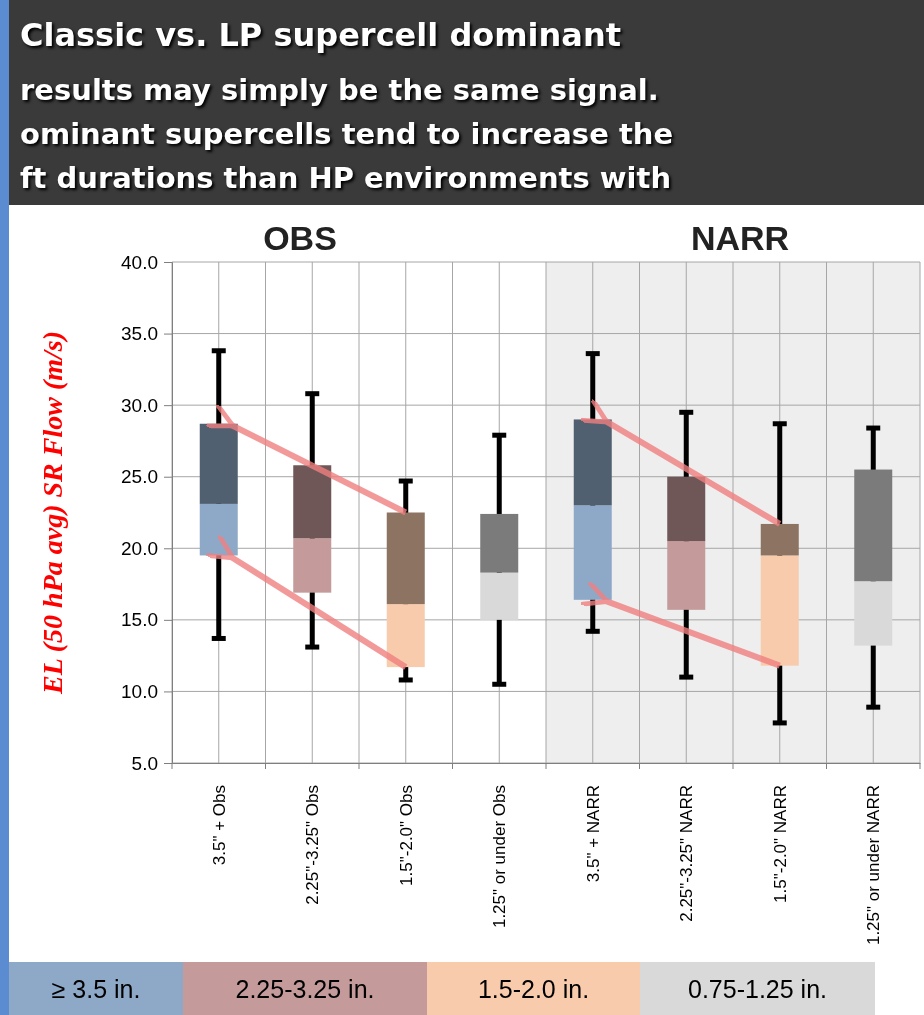 The image size is (924, 1015). I want to click on x-tick-label: 3.5" + Obs, so click(219, 825).